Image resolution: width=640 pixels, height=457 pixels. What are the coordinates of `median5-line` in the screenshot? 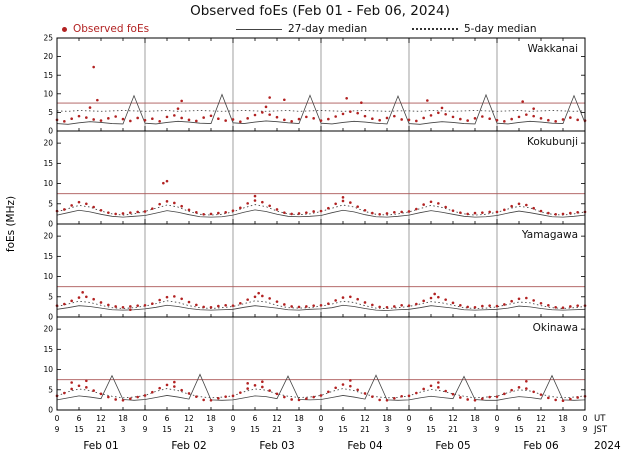 It's located at (321, 111).